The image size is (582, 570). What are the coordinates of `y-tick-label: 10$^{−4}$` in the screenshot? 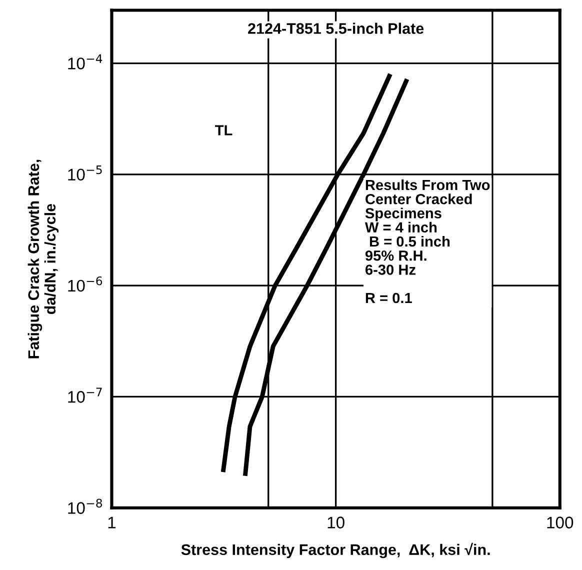 It's located at (85, 62).